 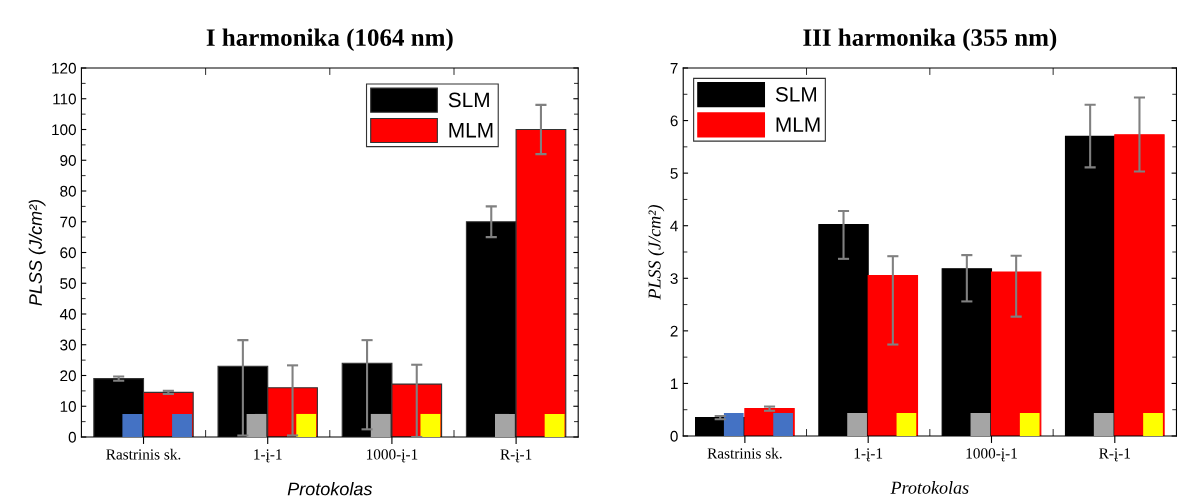 What do you see at coordinates (68, 283) in the screenshot?
I see `y-tick-label: 50` at bounding box center [68, 283].